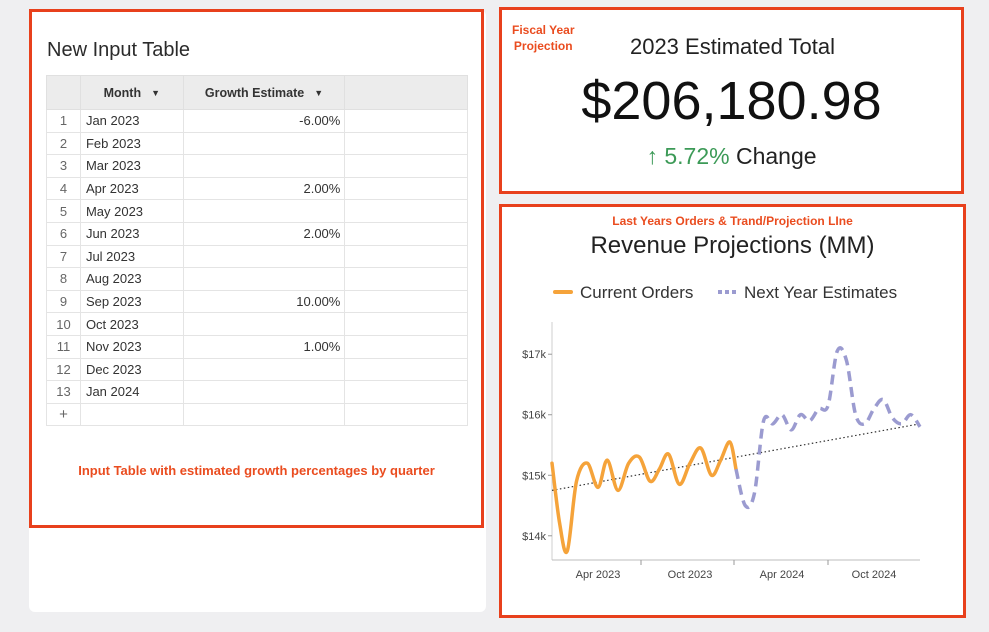 The height and width of the screenshot is (632, 989). I want to click on row-number: 11, so click(63, 347).